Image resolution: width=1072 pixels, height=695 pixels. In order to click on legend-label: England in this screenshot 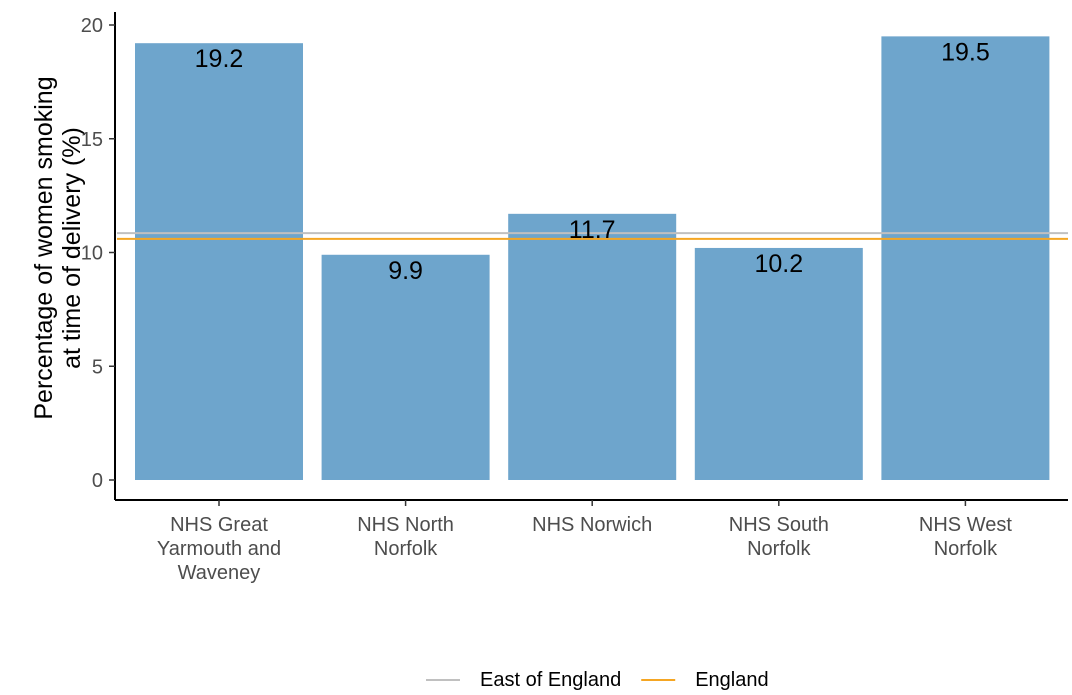, I will do `click(731, 680)`.